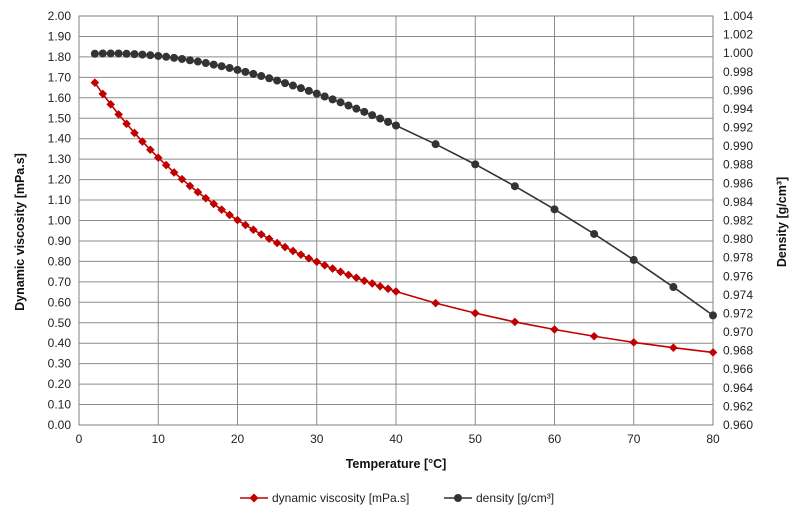 This screenshot has height=513, width=800. What do you see at coordinates (476, 439) in the screenshot?
I see `x-tick-label: 50` at bounding box center [476, 439].